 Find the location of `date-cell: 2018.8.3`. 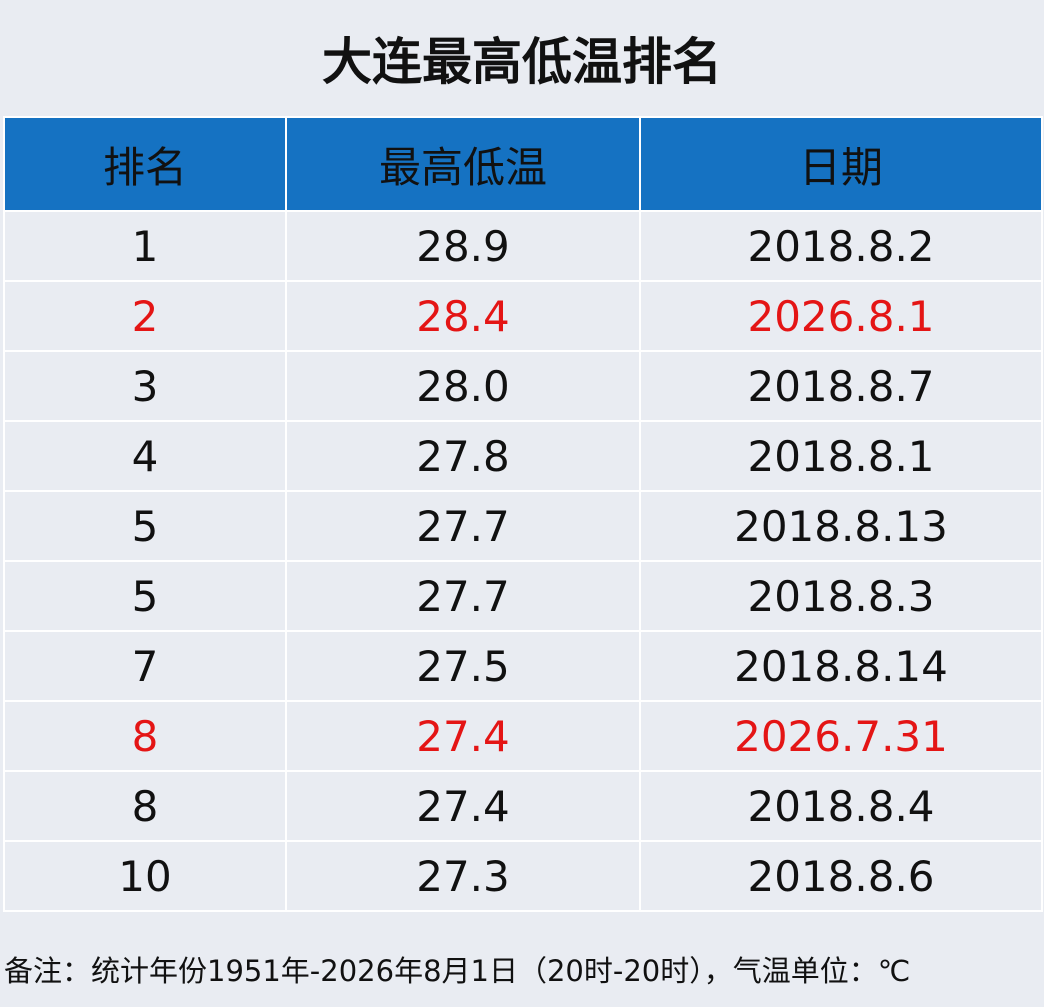

date-cell: 2018.8.3 is located at coordinates (841, 596).